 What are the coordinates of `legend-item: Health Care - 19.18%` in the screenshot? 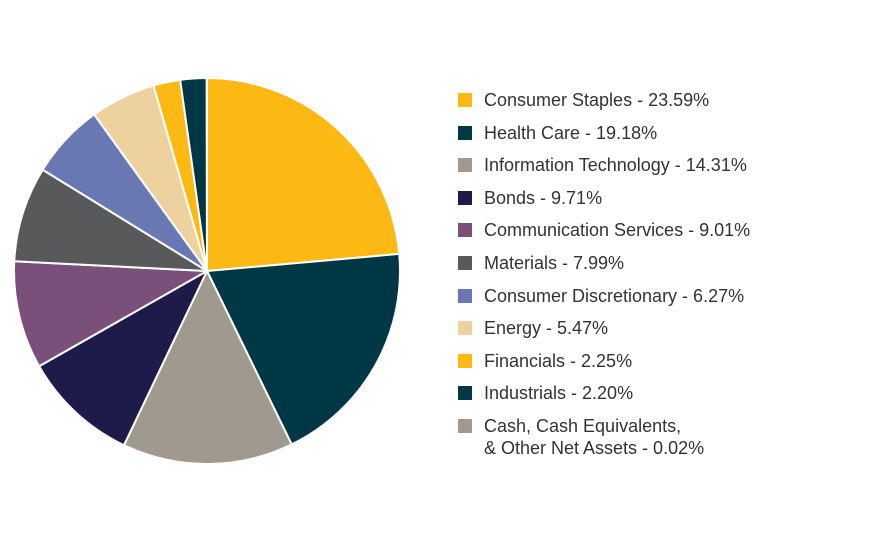 It's located at (604, 138).